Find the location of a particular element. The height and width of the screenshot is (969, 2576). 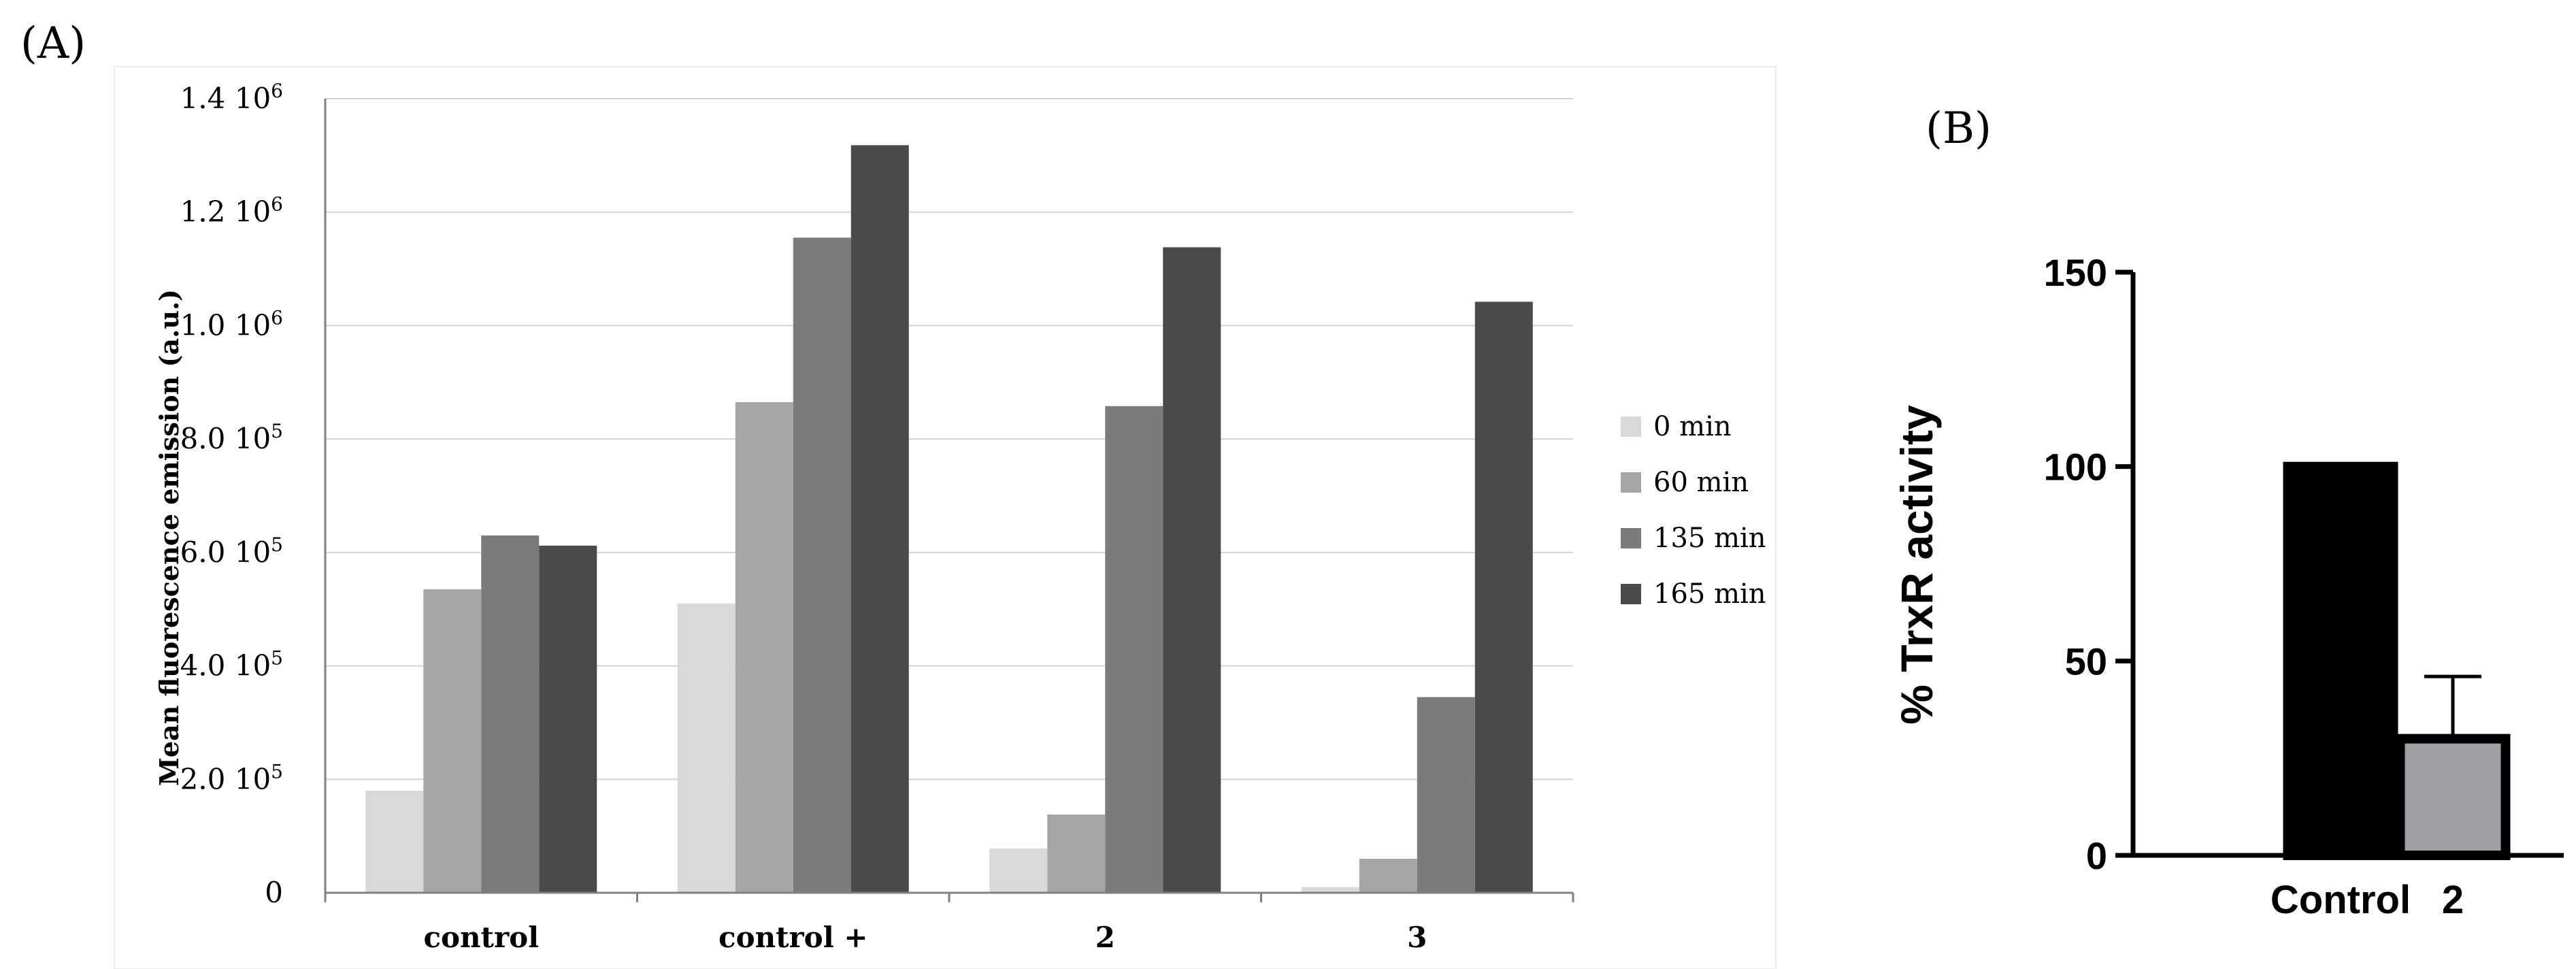

legend-label: 165 min is located at coordinates (1710, 594).